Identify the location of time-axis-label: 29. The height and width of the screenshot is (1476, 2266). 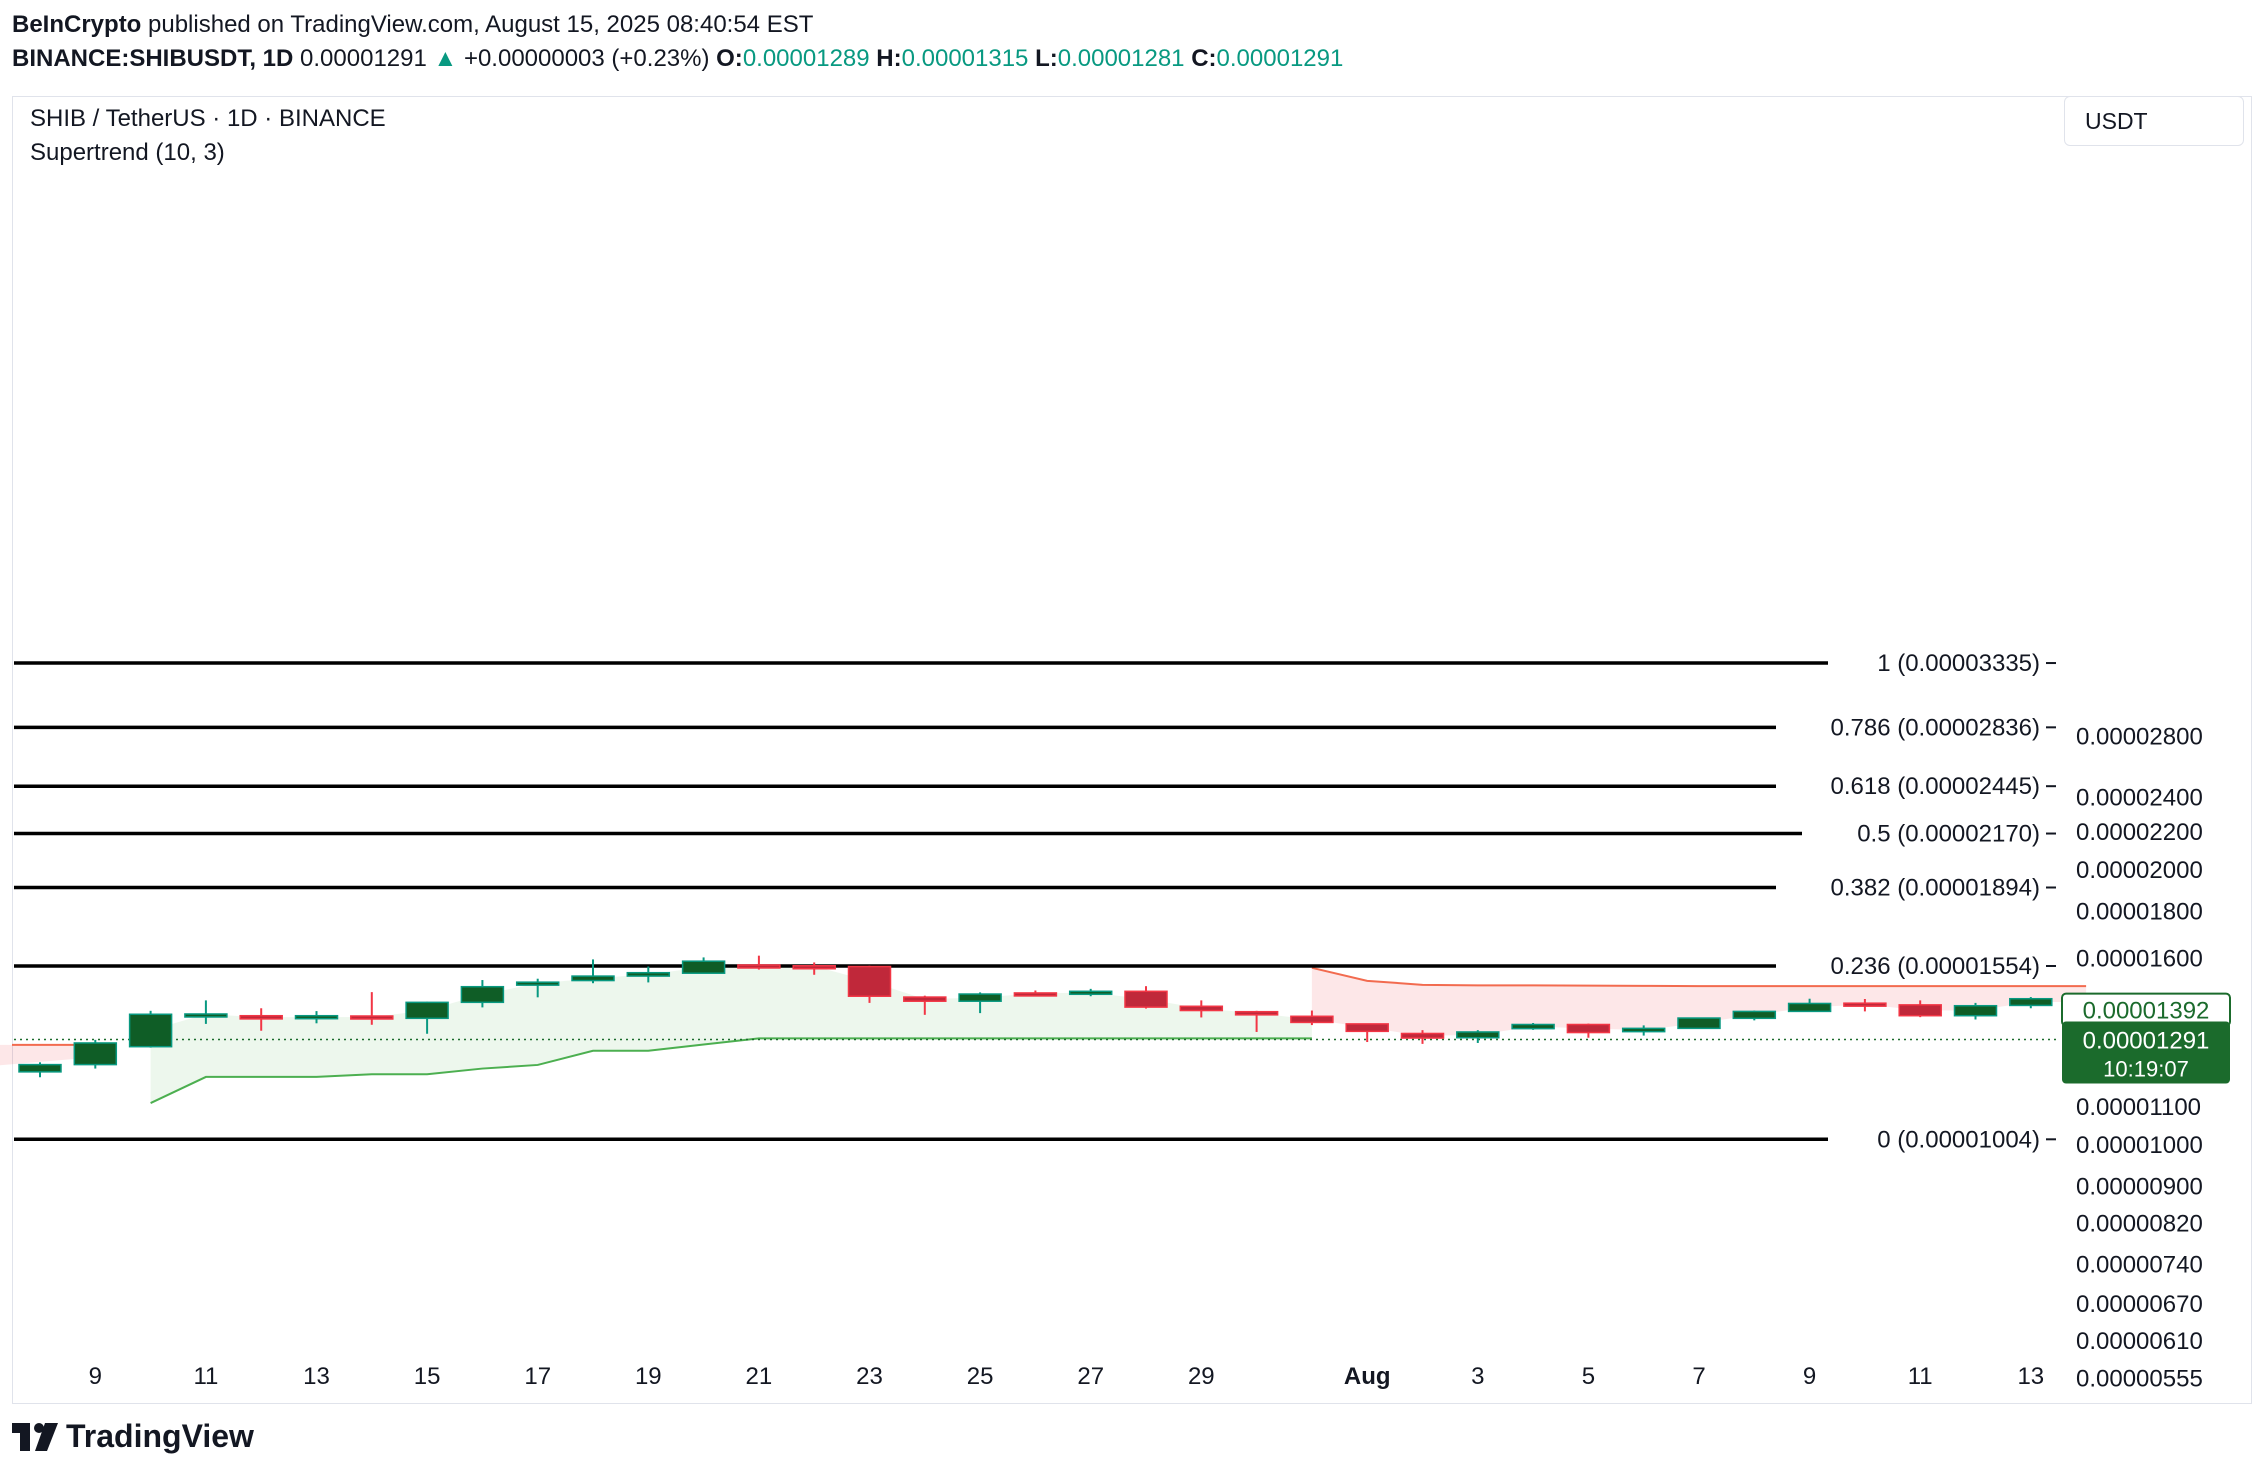
(1201, 1376).